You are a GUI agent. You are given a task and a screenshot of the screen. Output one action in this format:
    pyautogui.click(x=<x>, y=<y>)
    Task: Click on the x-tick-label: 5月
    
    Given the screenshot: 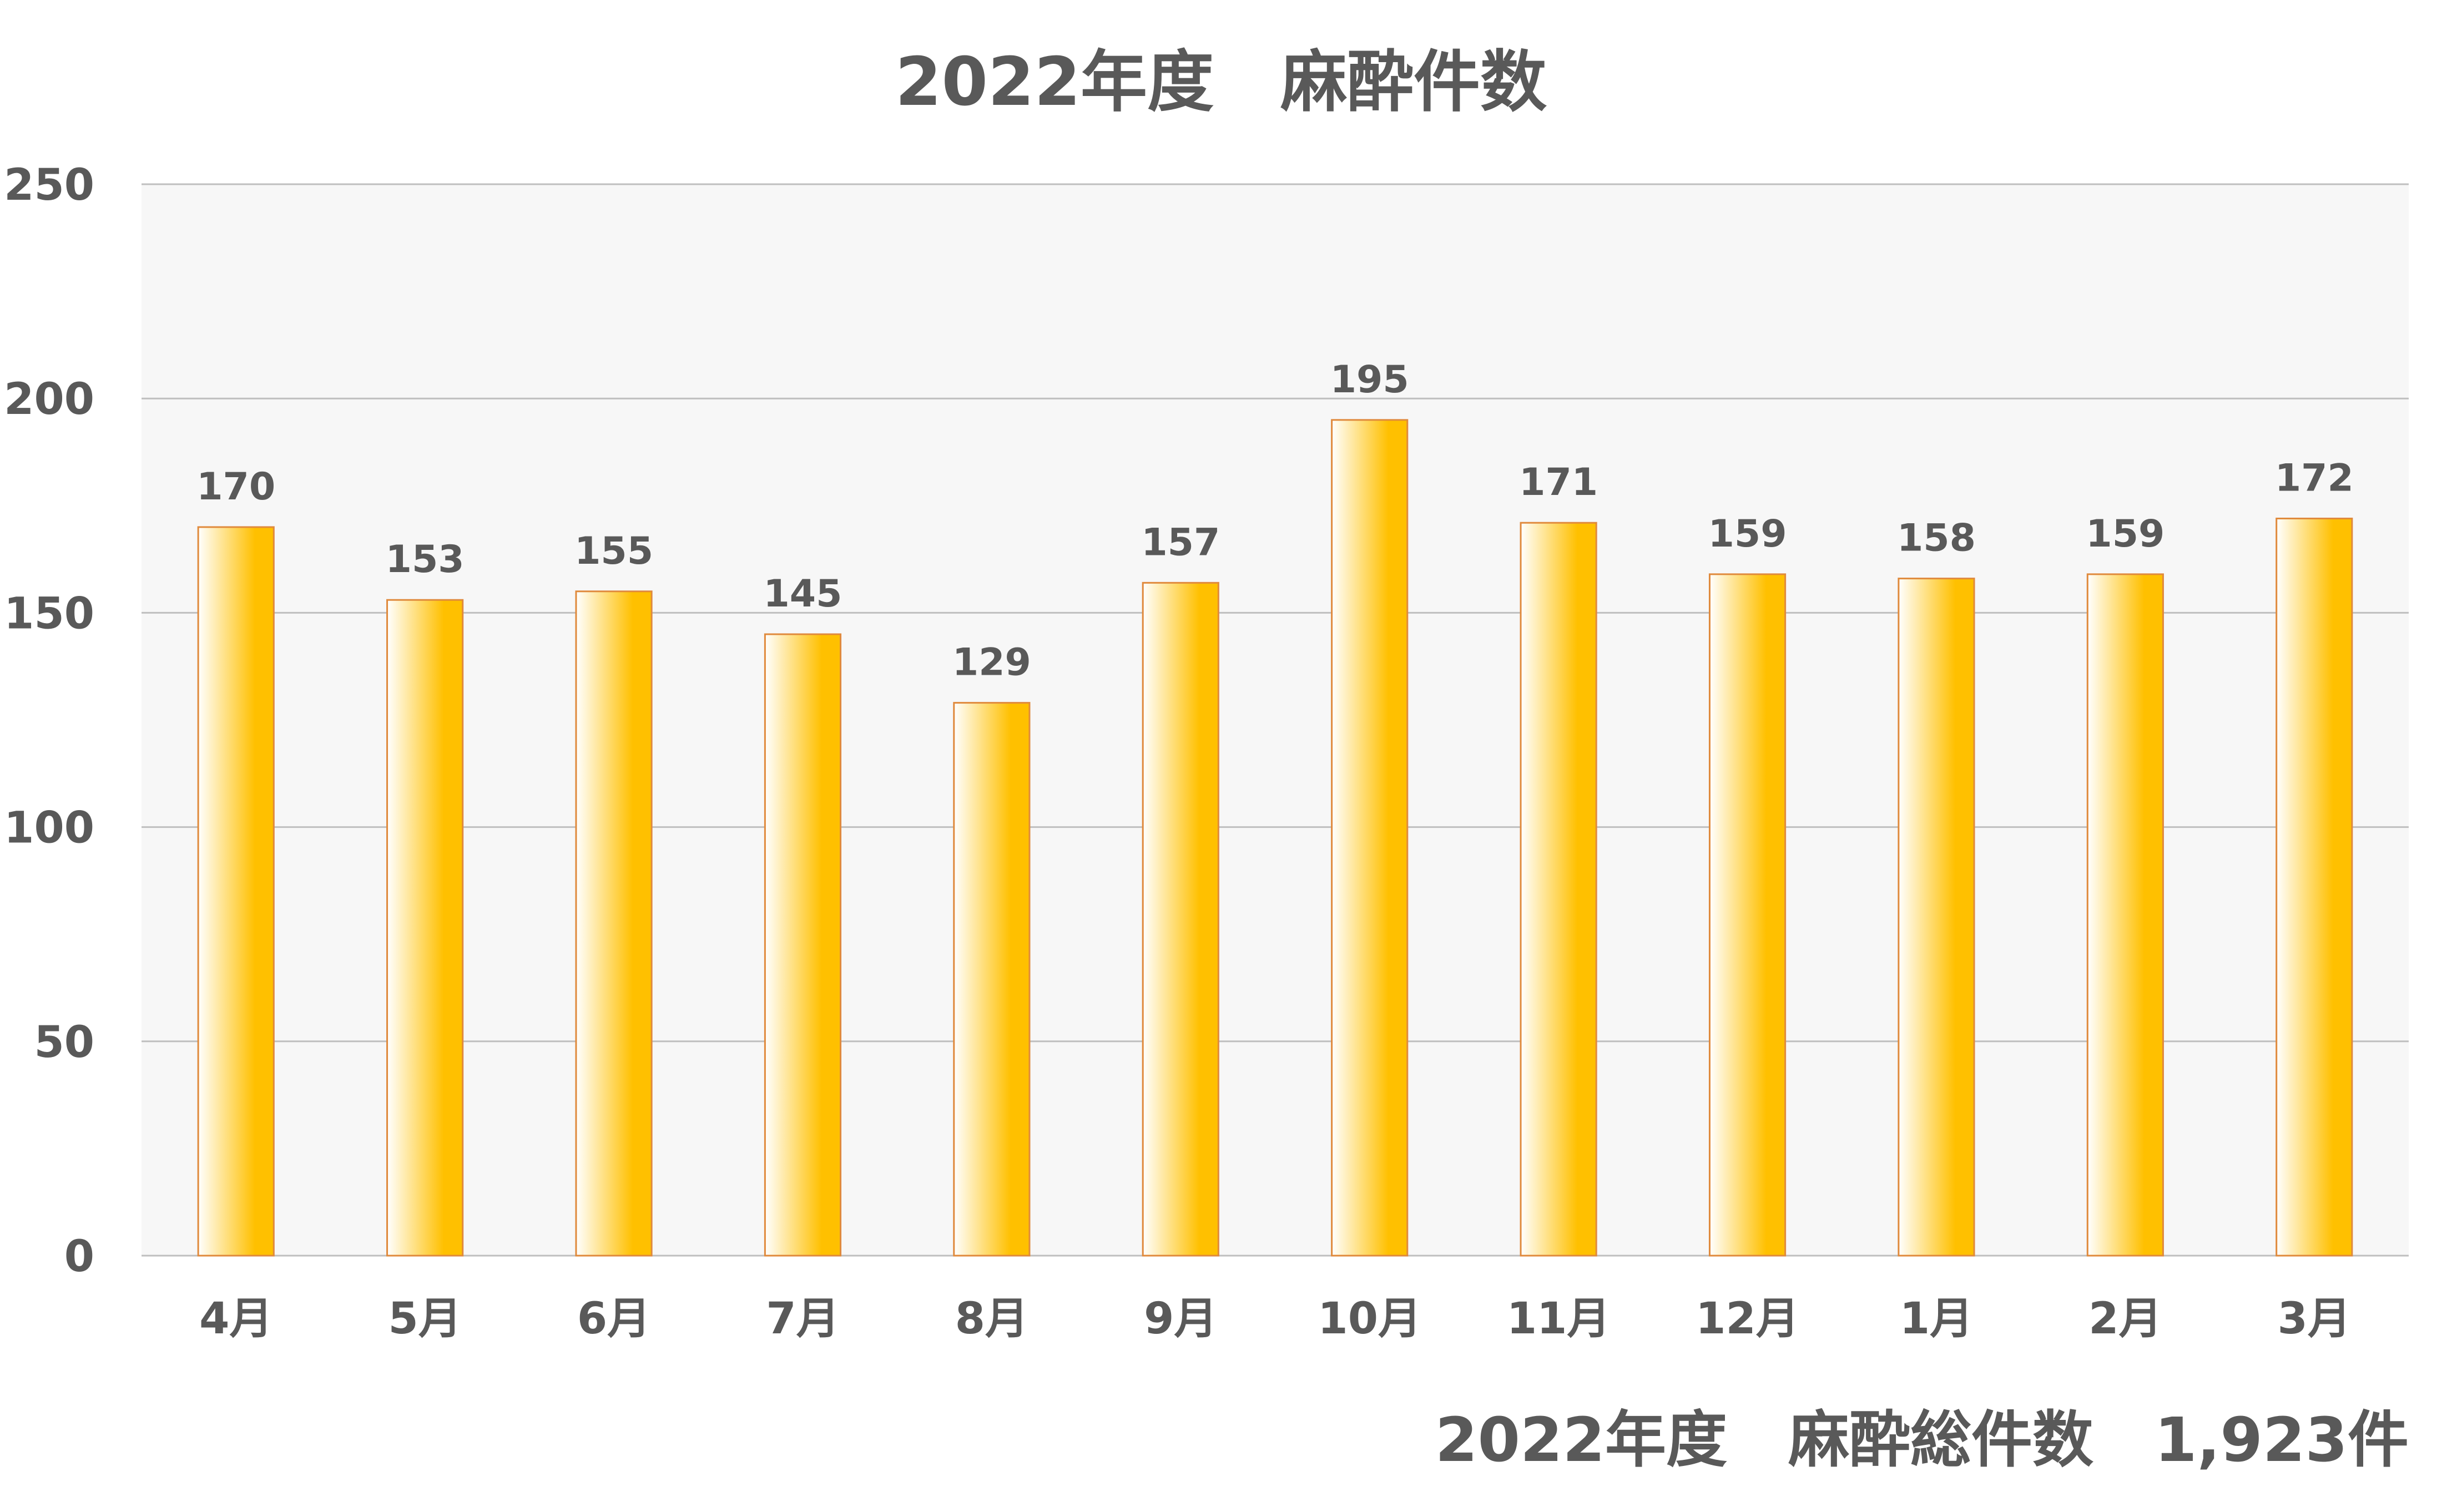 What is the action you would take?
    pyautogui.click(x=425, y=1319)
    